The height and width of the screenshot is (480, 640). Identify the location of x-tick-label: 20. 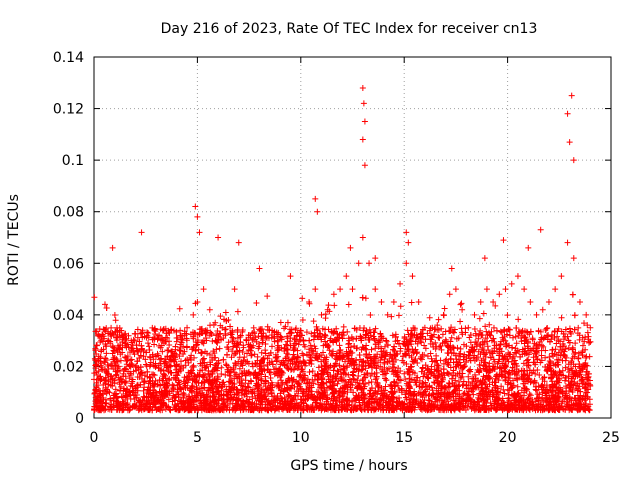
(508, 438).